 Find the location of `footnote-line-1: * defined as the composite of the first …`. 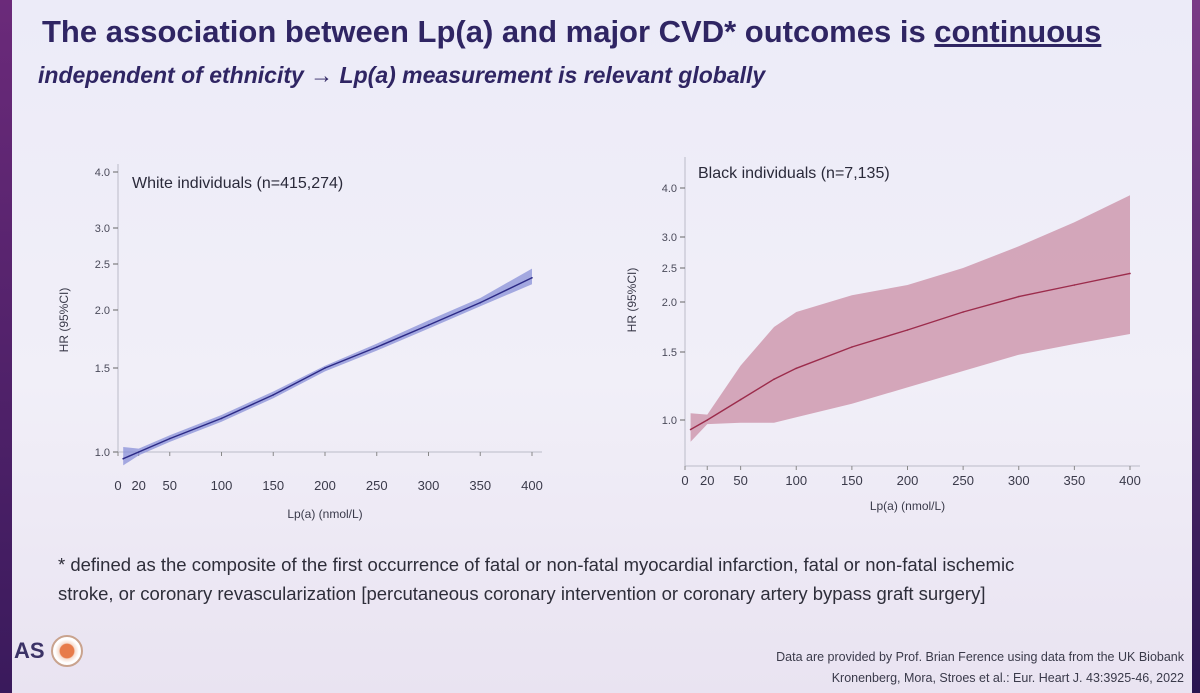

footnote-line-1: * defined as the composite of the first … is located at coordinates (536, 564).